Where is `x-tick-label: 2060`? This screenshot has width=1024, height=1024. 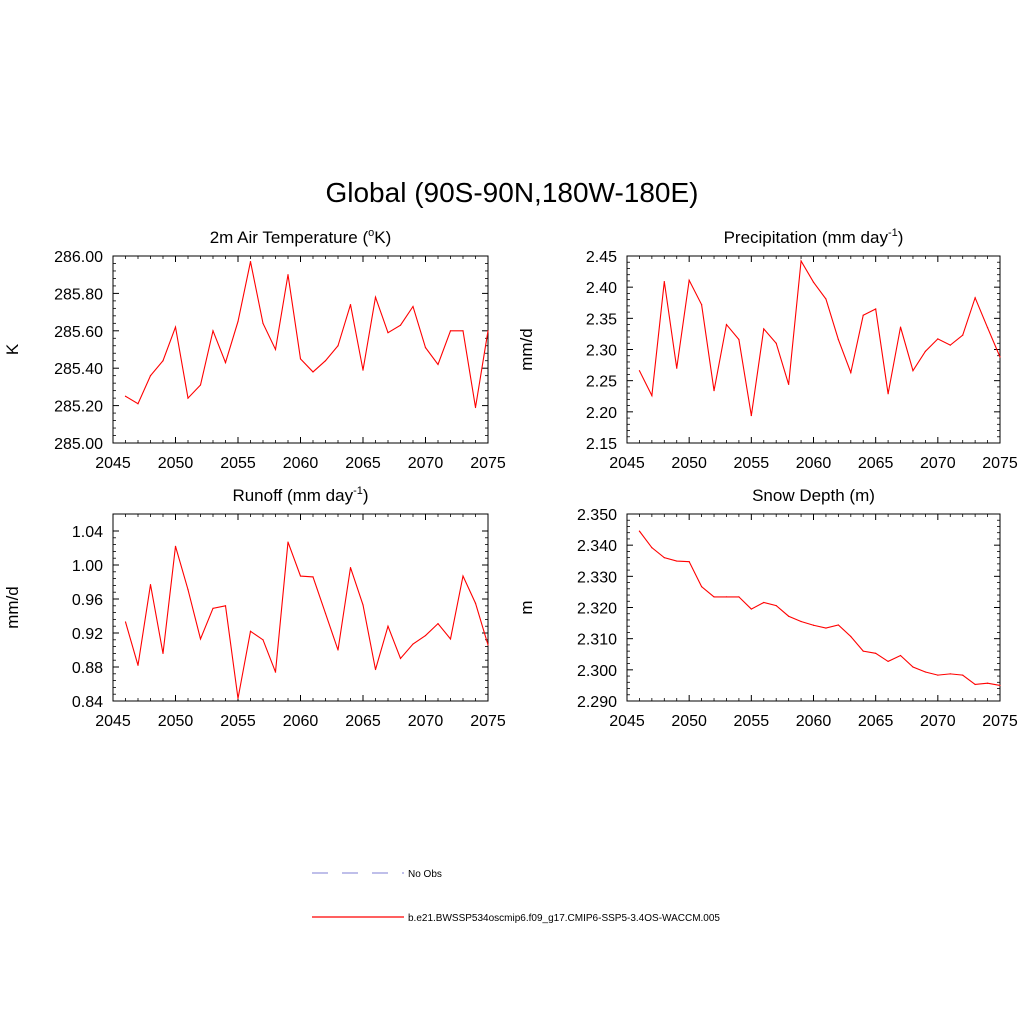 x-tick-label: 2060 is located at coordinates (814, 463).